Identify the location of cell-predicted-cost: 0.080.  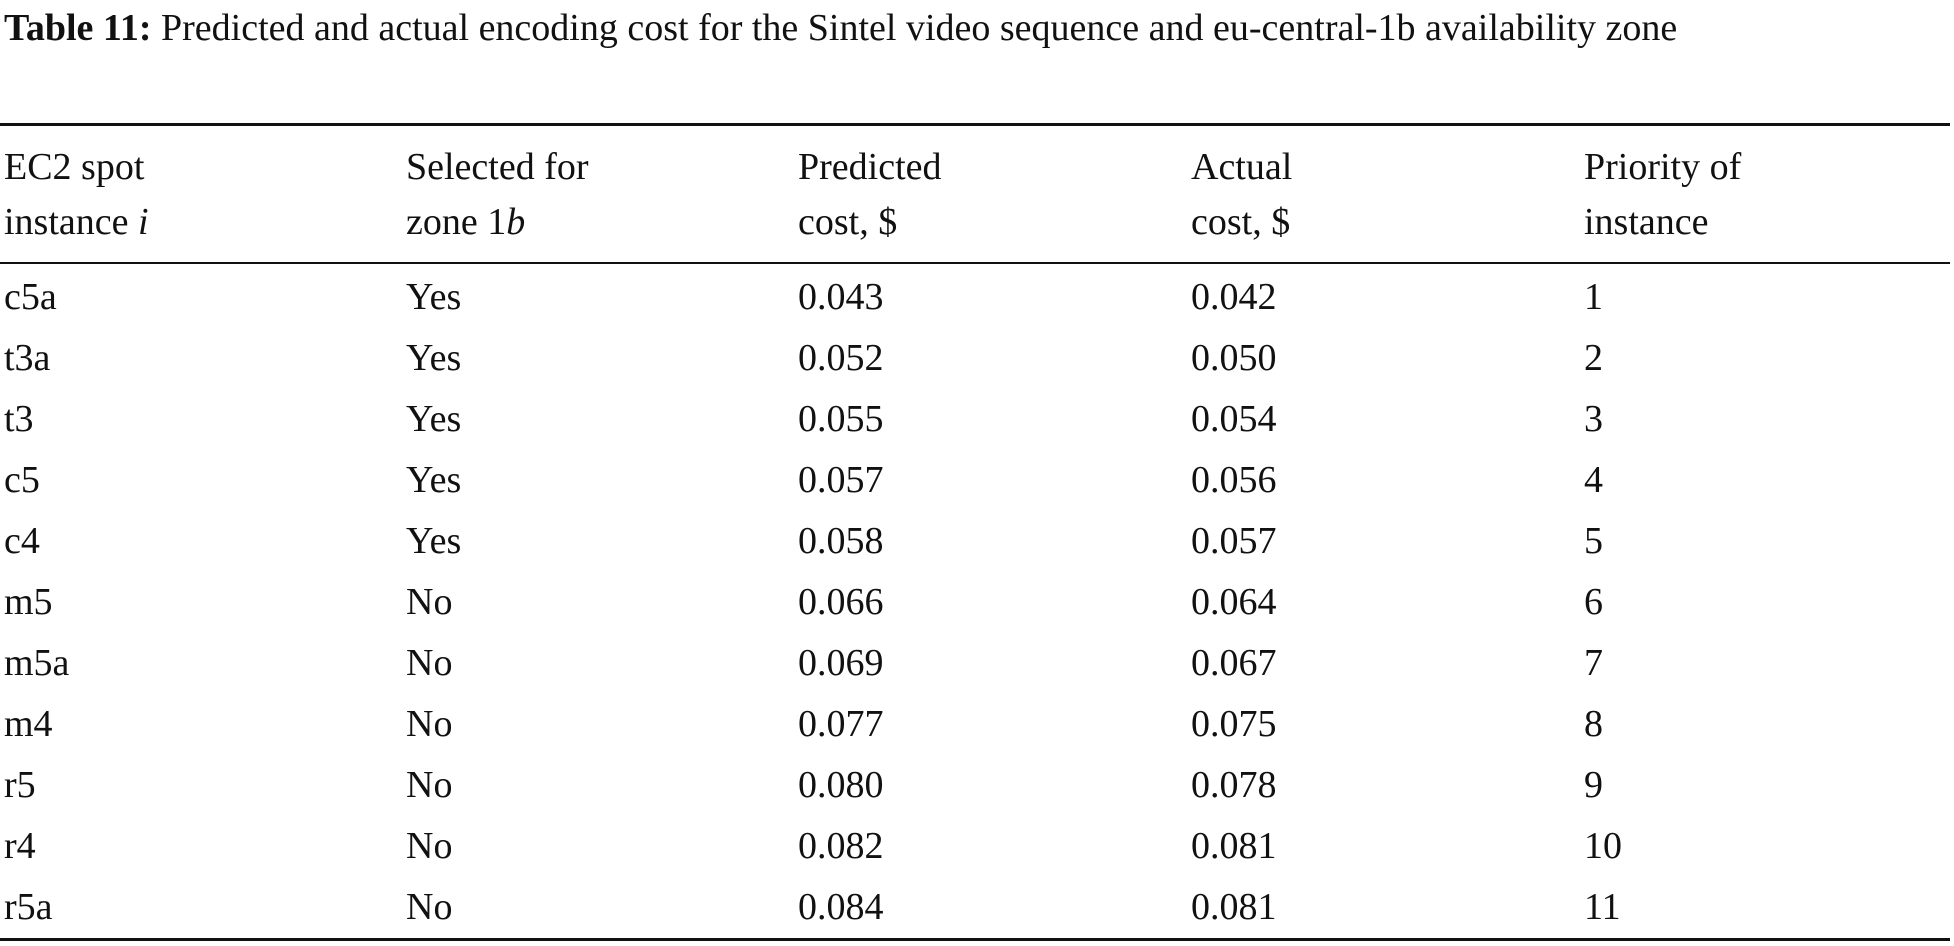
(841, 785).